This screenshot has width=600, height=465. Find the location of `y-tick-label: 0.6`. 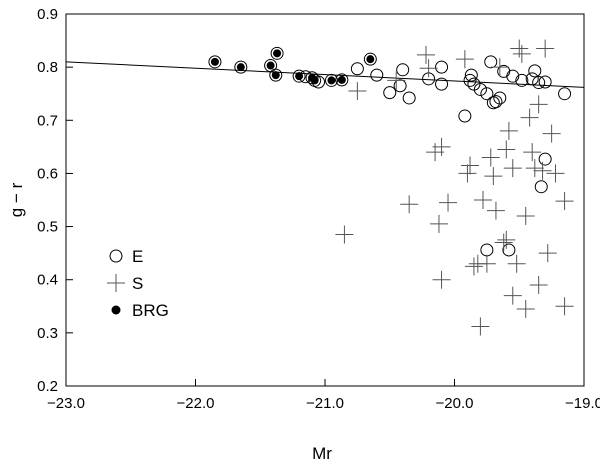

y-tick-label: 0.6 is located at coordinates (47, 173).